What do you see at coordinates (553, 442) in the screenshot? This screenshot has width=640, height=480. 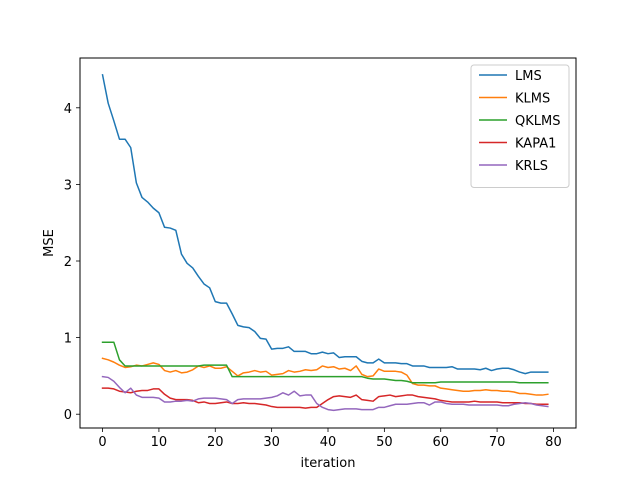 I see `x-tick-label: 80` at bounding box center [553, 442].